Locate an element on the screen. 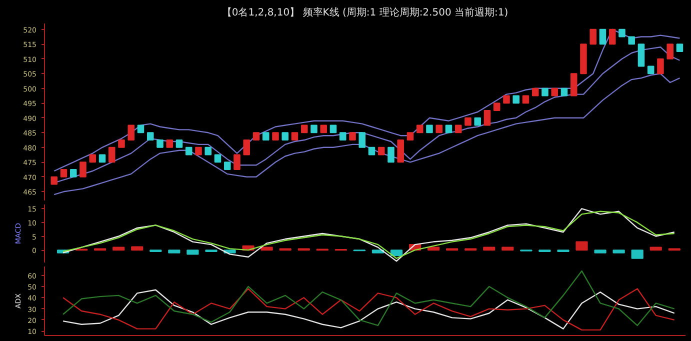 This screenshot has height=341, width=691. line-series is located at coordinates (368, 298).